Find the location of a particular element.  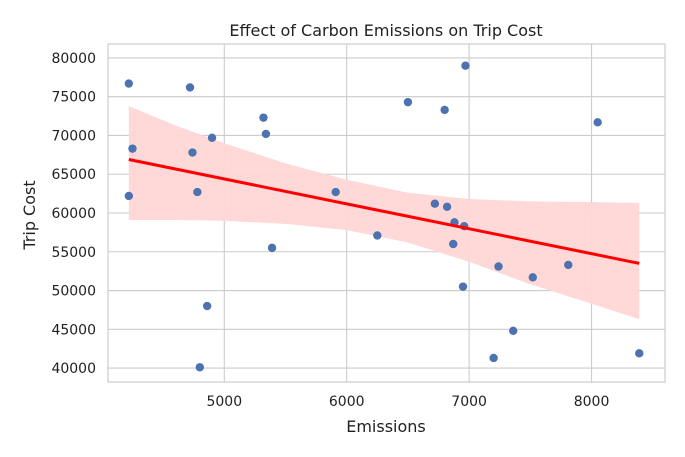

y-tick-label: 70000 is located at coordinates (73, 136).